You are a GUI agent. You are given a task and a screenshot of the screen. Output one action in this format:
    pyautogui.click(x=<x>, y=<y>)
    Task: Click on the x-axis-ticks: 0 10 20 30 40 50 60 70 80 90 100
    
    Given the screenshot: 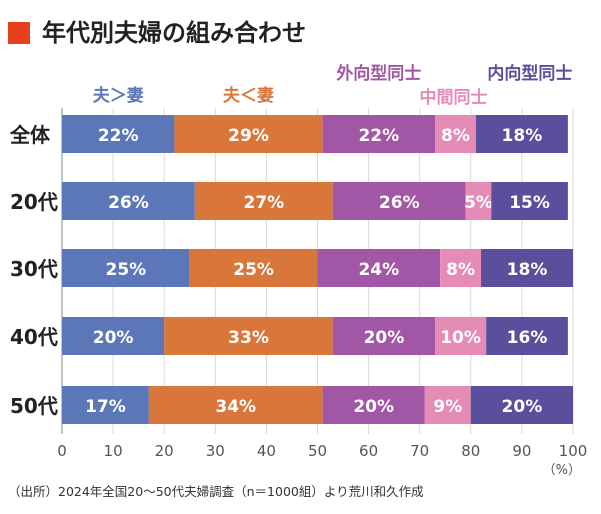 What is the action you would take?
    pyautogui.click(x=322, y=451)
    